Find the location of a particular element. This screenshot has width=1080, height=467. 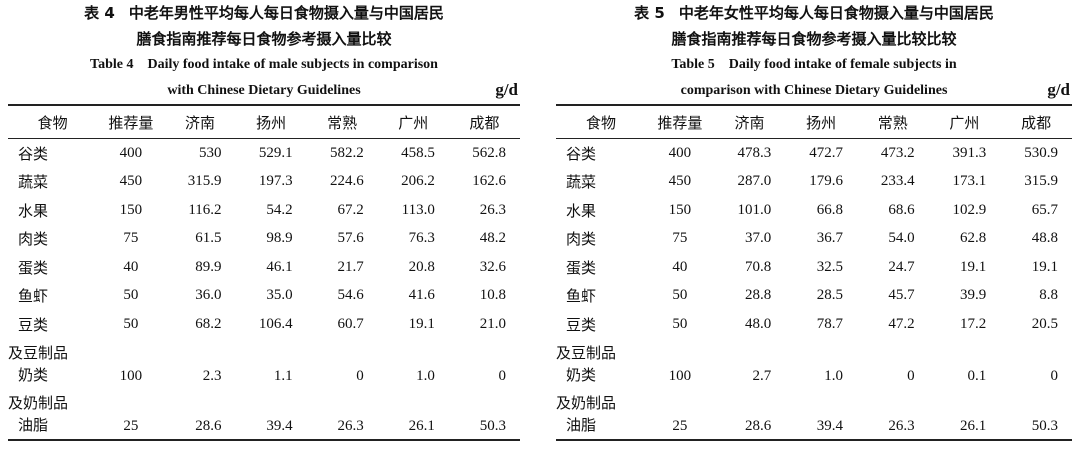

value-cell: 582.2 is located at coordinates (346, 152).